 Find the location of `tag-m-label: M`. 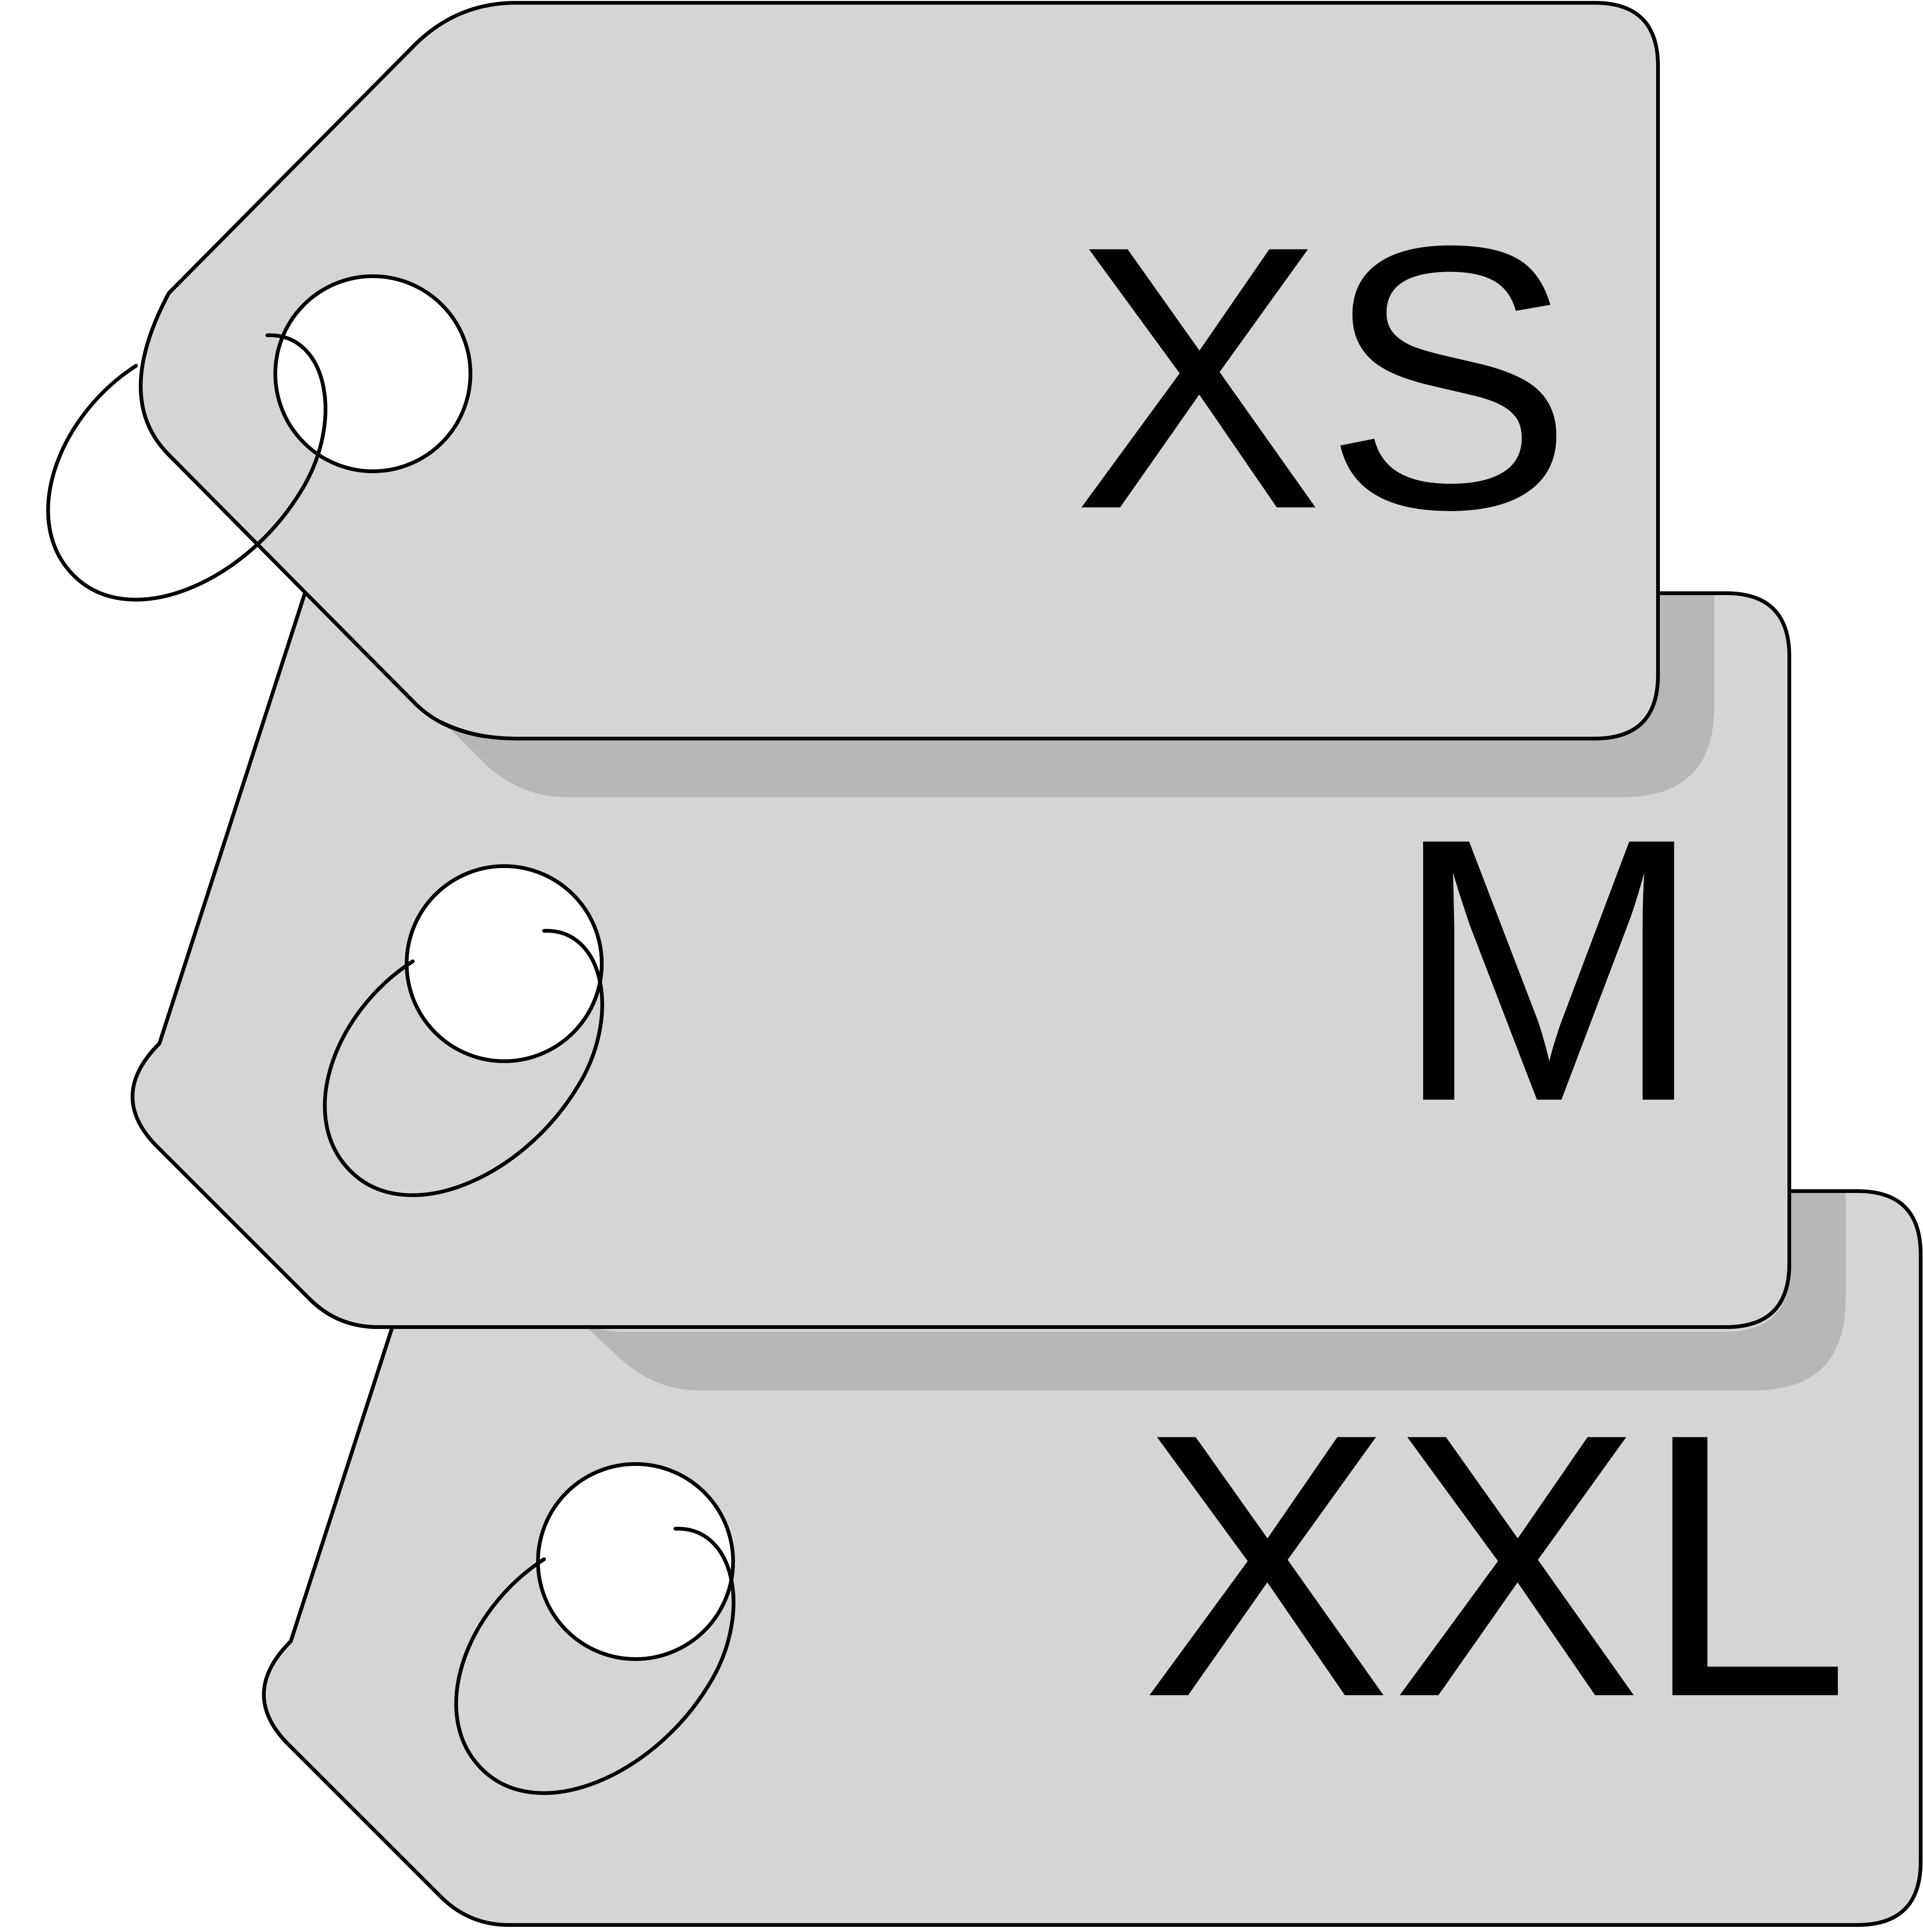

tag-m-label: M is located at coordinates (1549, 969).